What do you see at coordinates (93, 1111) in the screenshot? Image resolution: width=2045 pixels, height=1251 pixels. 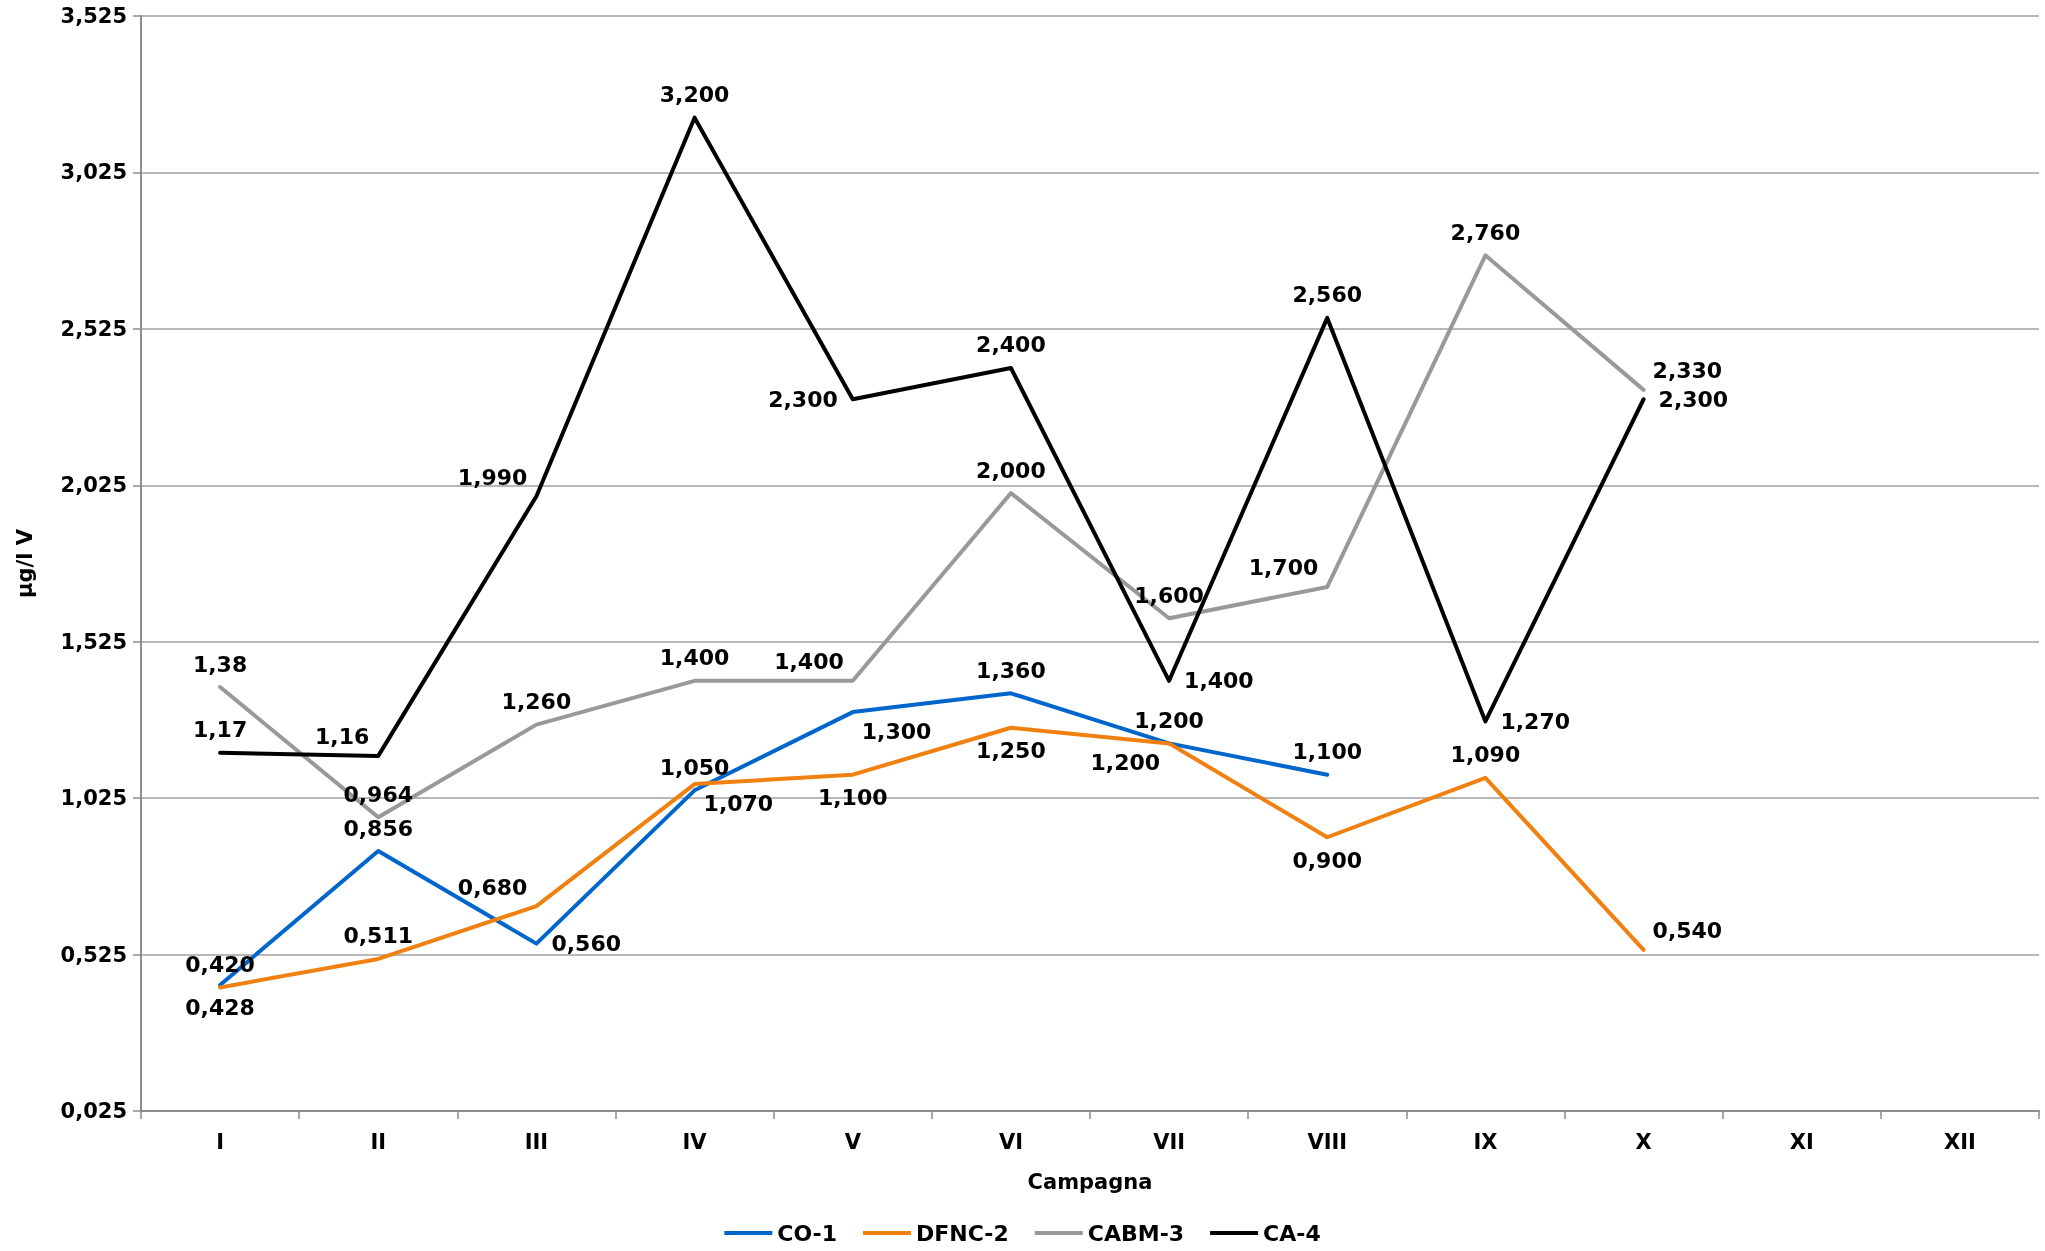 I see `y-tick-label: 0,025` at bounding box center [93, 1111].